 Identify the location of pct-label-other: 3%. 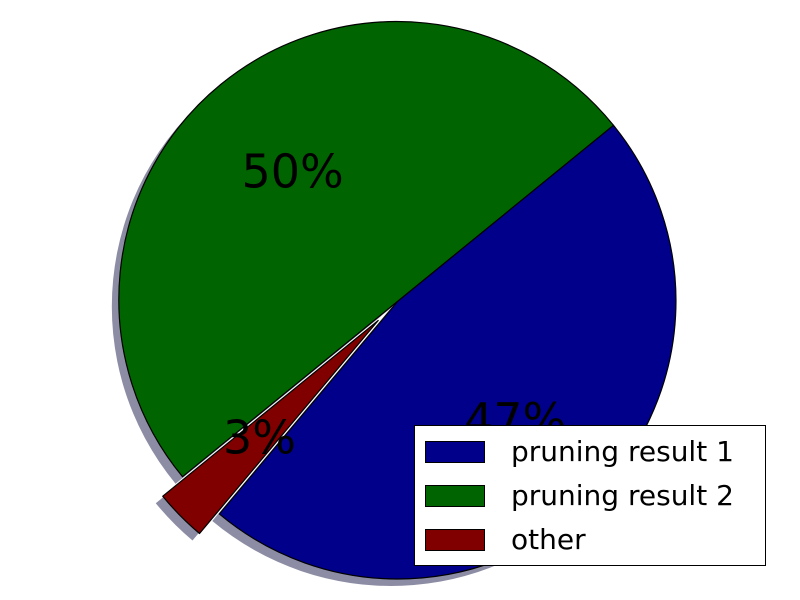
(259, 438).